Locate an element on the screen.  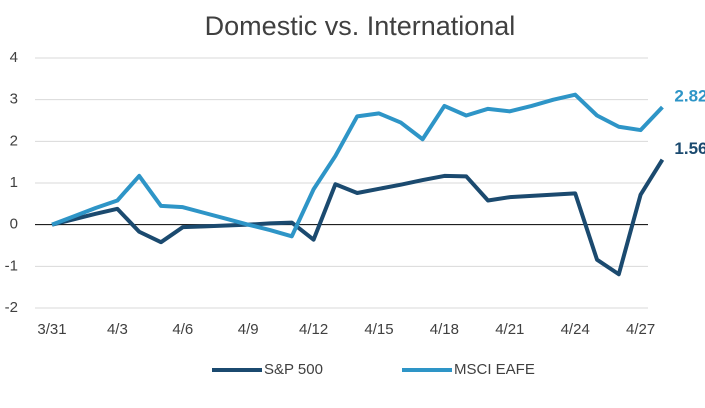
y-tick-label: -2 is located at coordinates (11, 307).